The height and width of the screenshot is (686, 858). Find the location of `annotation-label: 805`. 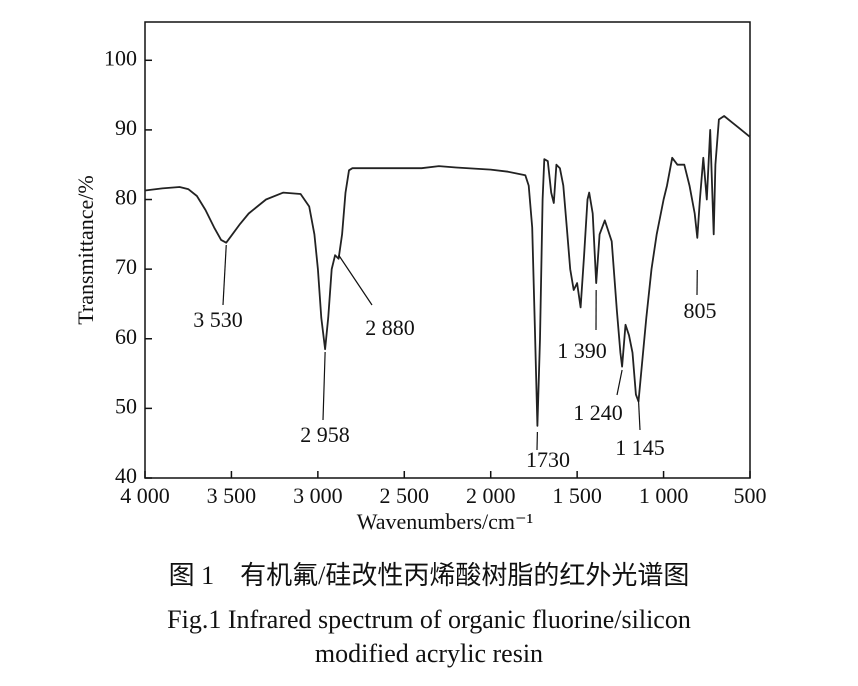

annotation-label: 805 is located at coordinates (700, 310).